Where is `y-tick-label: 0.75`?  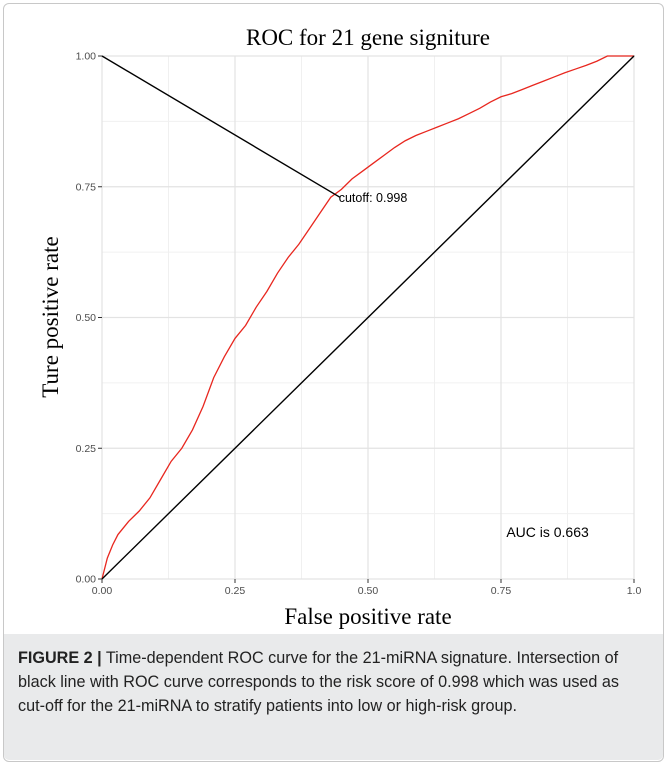
y-tick-label: 0.75 is located at coordinates (86, 187).